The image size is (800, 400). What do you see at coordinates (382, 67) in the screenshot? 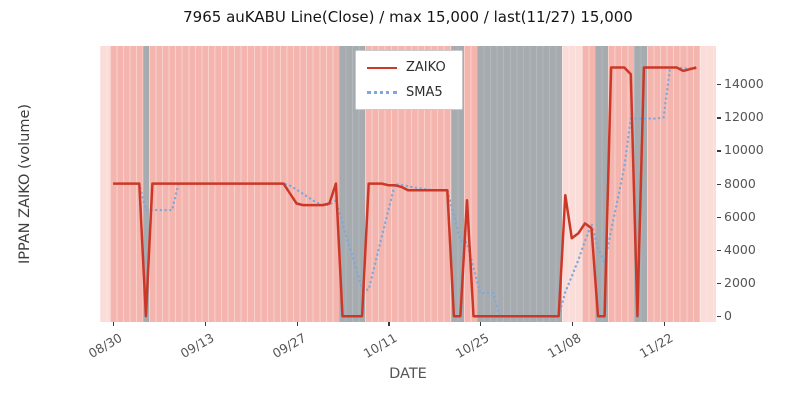
I see `zaiko-line-swatch` at bounding box center [382, 67].